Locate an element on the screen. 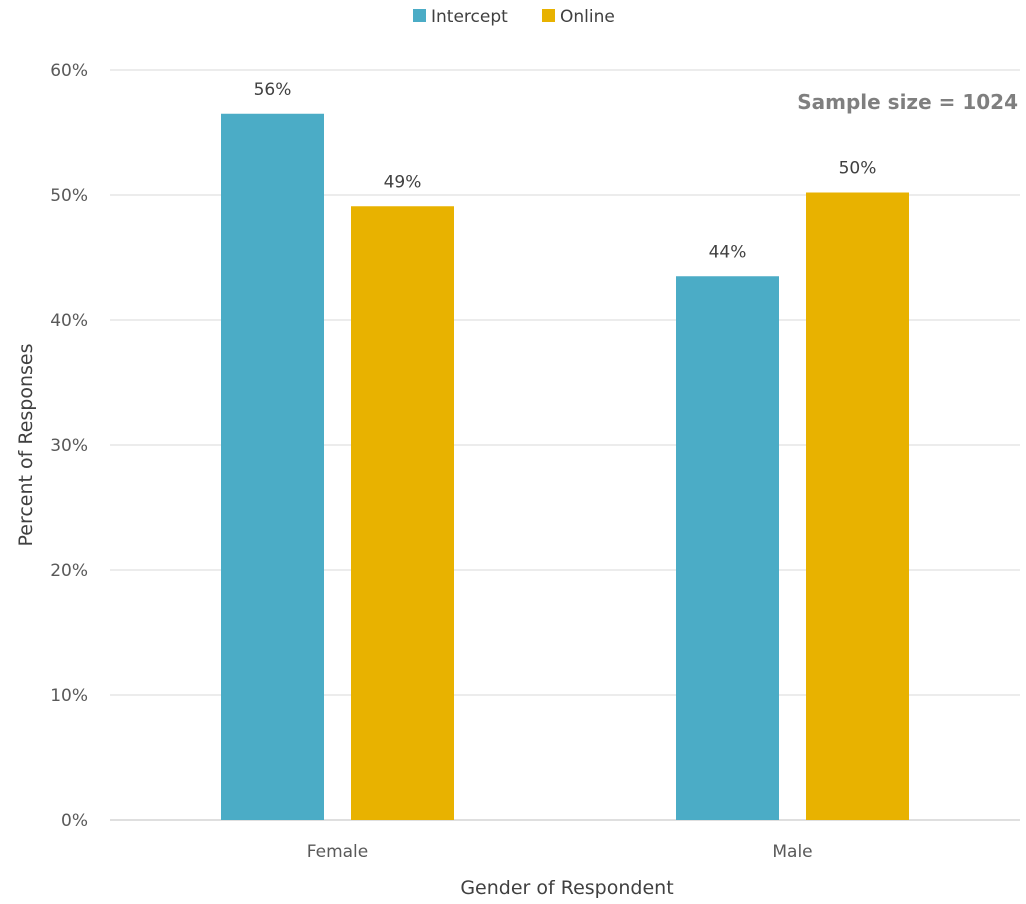 This screenshot has width=1026, height=904. data-label: 56% is located at coordinates (273, 90).